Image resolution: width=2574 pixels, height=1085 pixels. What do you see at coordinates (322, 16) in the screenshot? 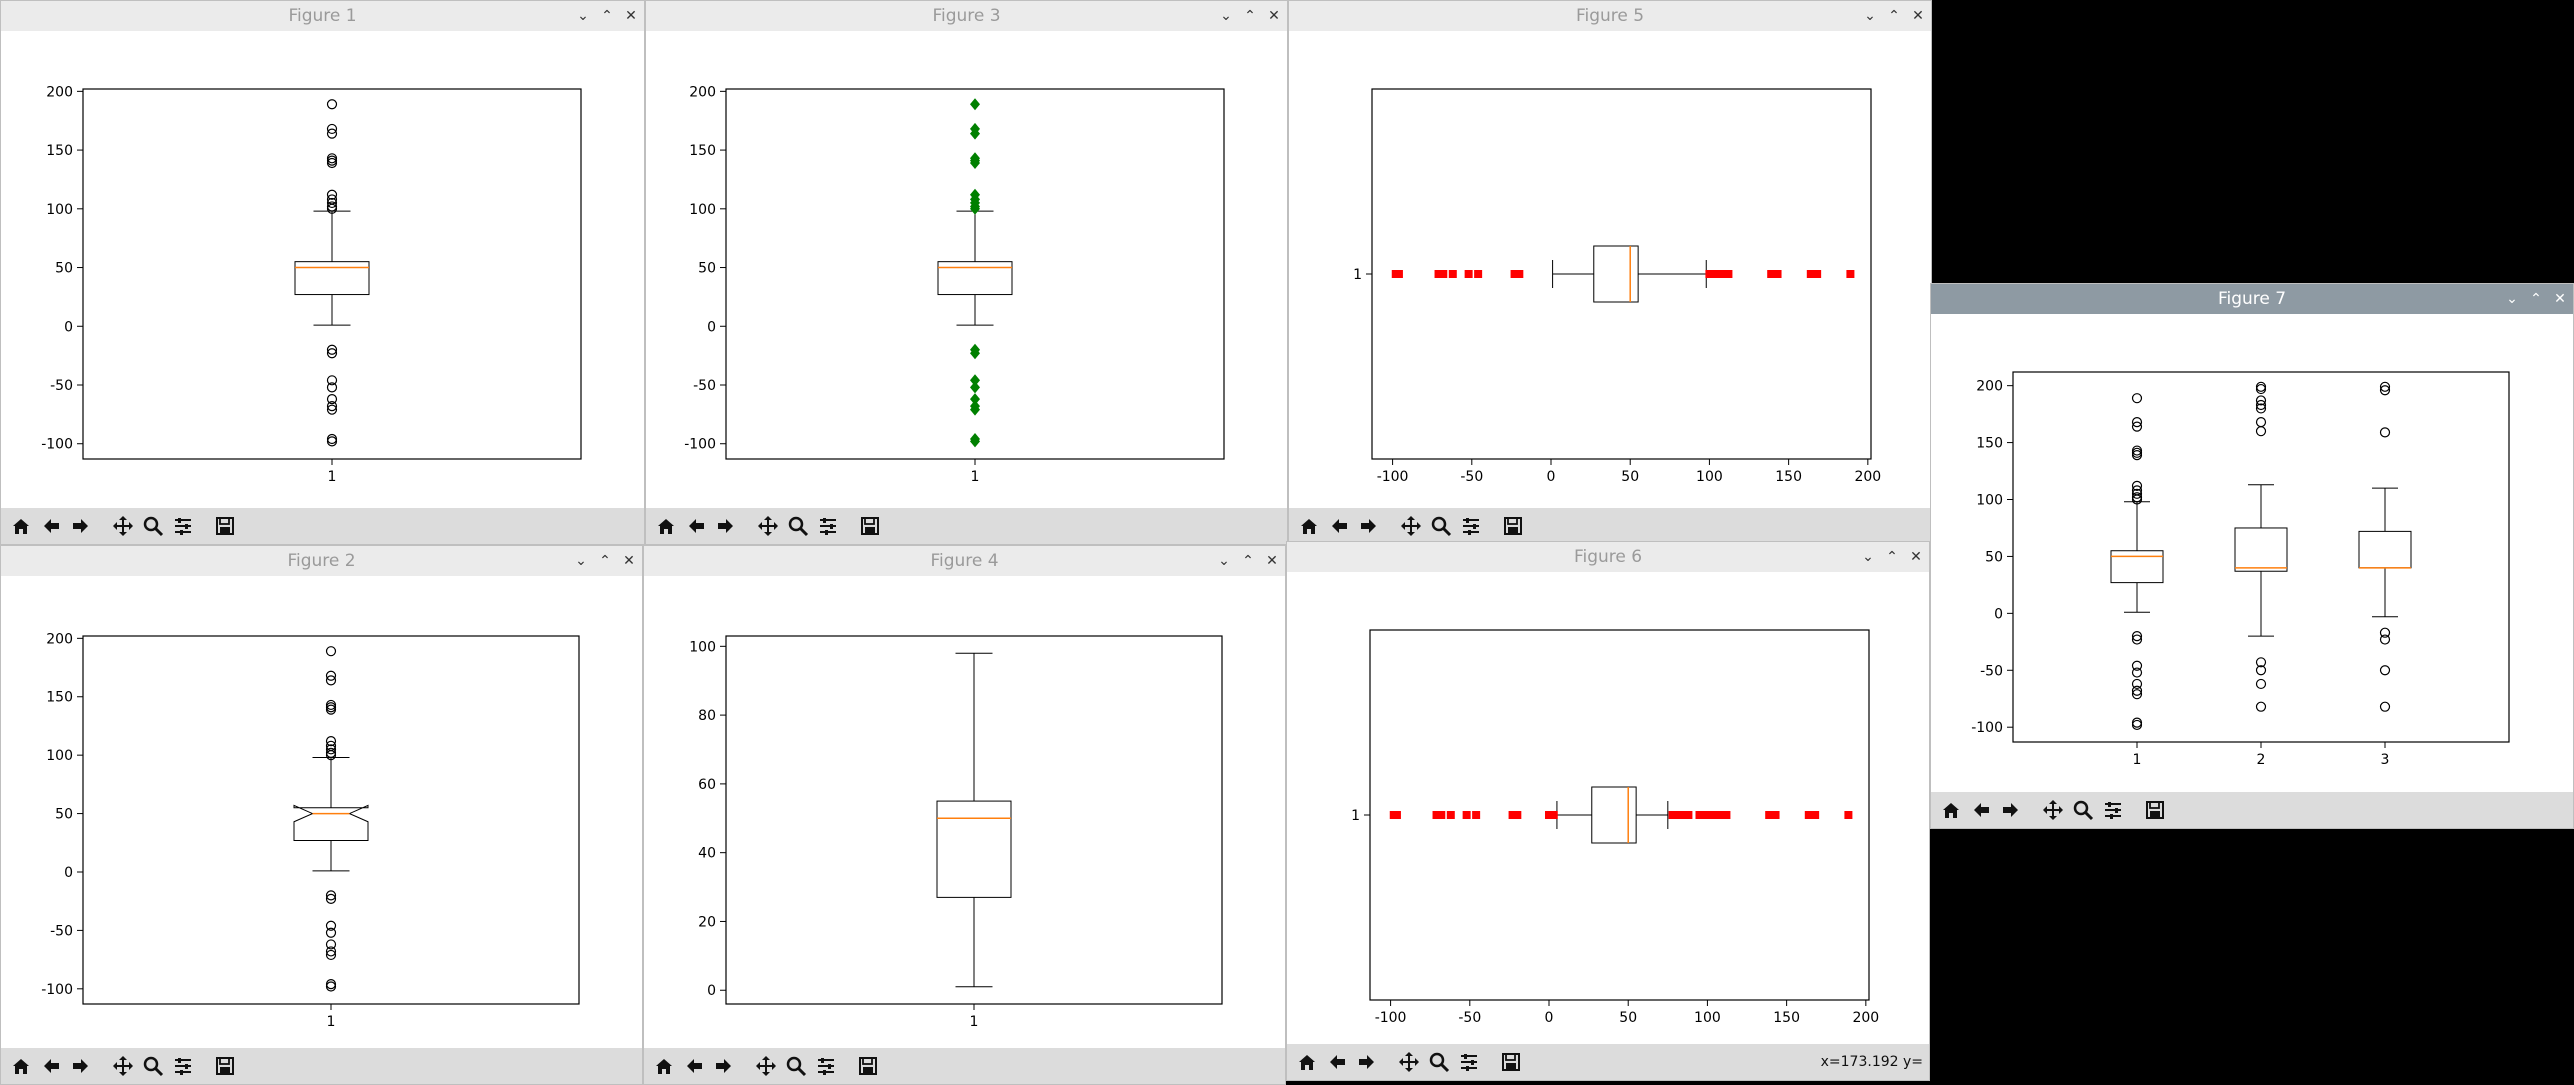
I see `titlebar: Figure 1 ⌄ ⌃ ✕` at bounding box center [322, 16].